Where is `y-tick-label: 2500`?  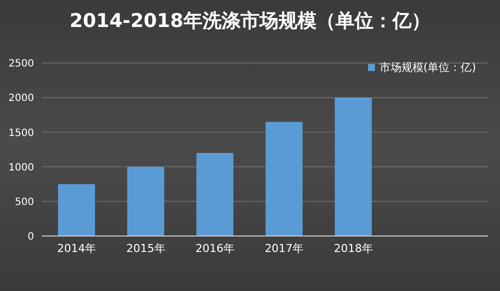
y-tick-label: 2500 is located at coordinates (21, 64).